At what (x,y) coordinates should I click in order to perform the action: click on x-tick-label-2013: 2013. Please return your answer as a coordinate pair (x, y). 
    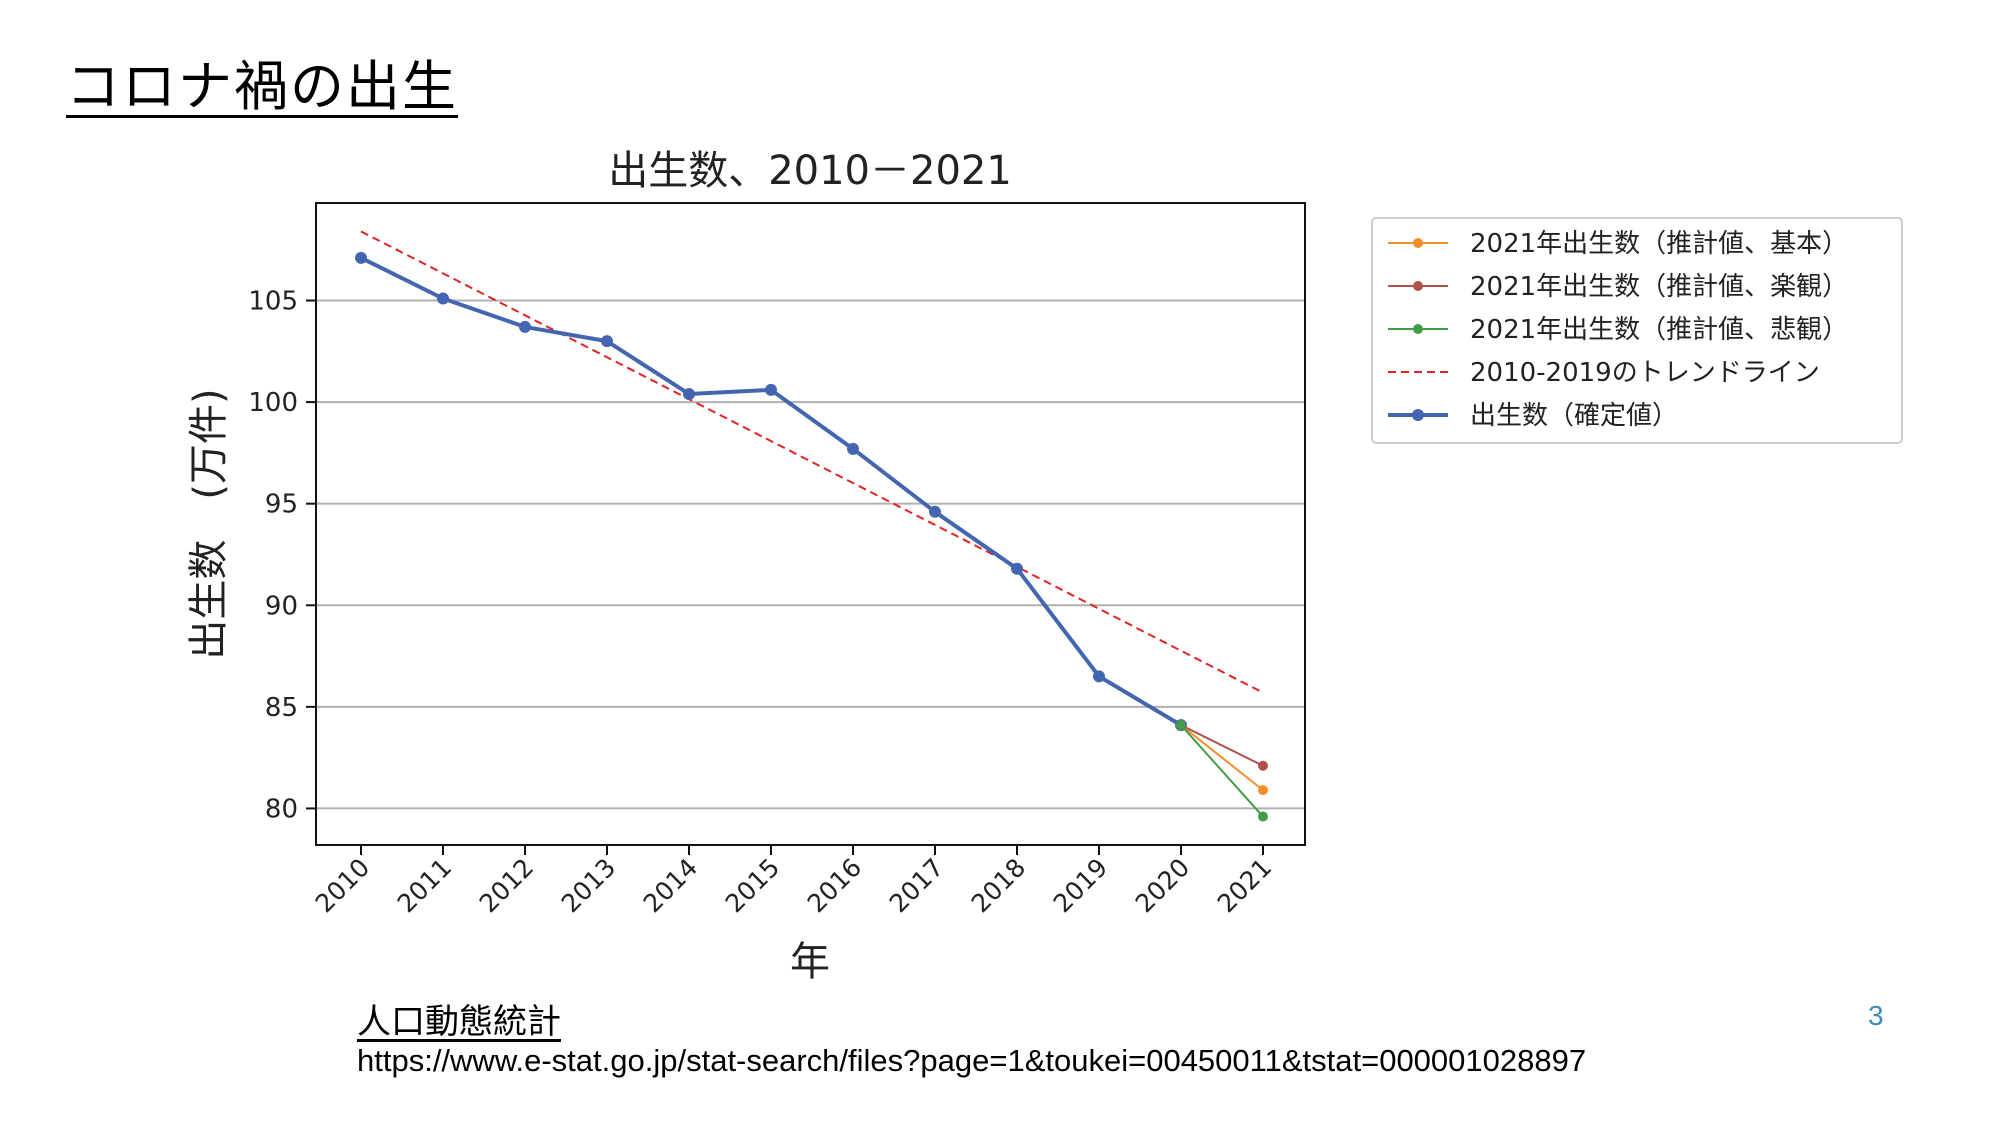
    Looking at the image, I should click on (588, 885).